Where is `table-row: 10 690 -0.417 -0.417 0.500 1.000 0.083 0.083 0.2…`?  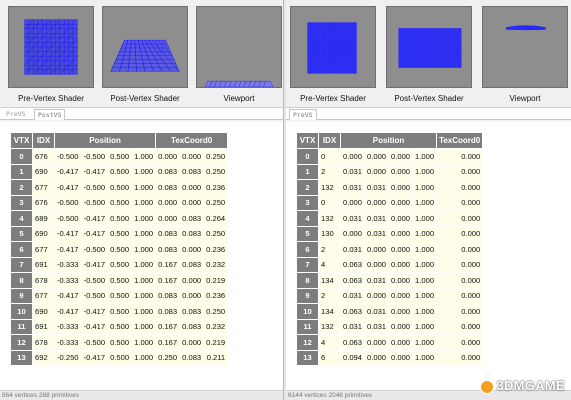 table-row: 10 690 -0.417 -0.417 0.500 1.000 0.083 0.083 0.2… is located at coordinates (119, 311).